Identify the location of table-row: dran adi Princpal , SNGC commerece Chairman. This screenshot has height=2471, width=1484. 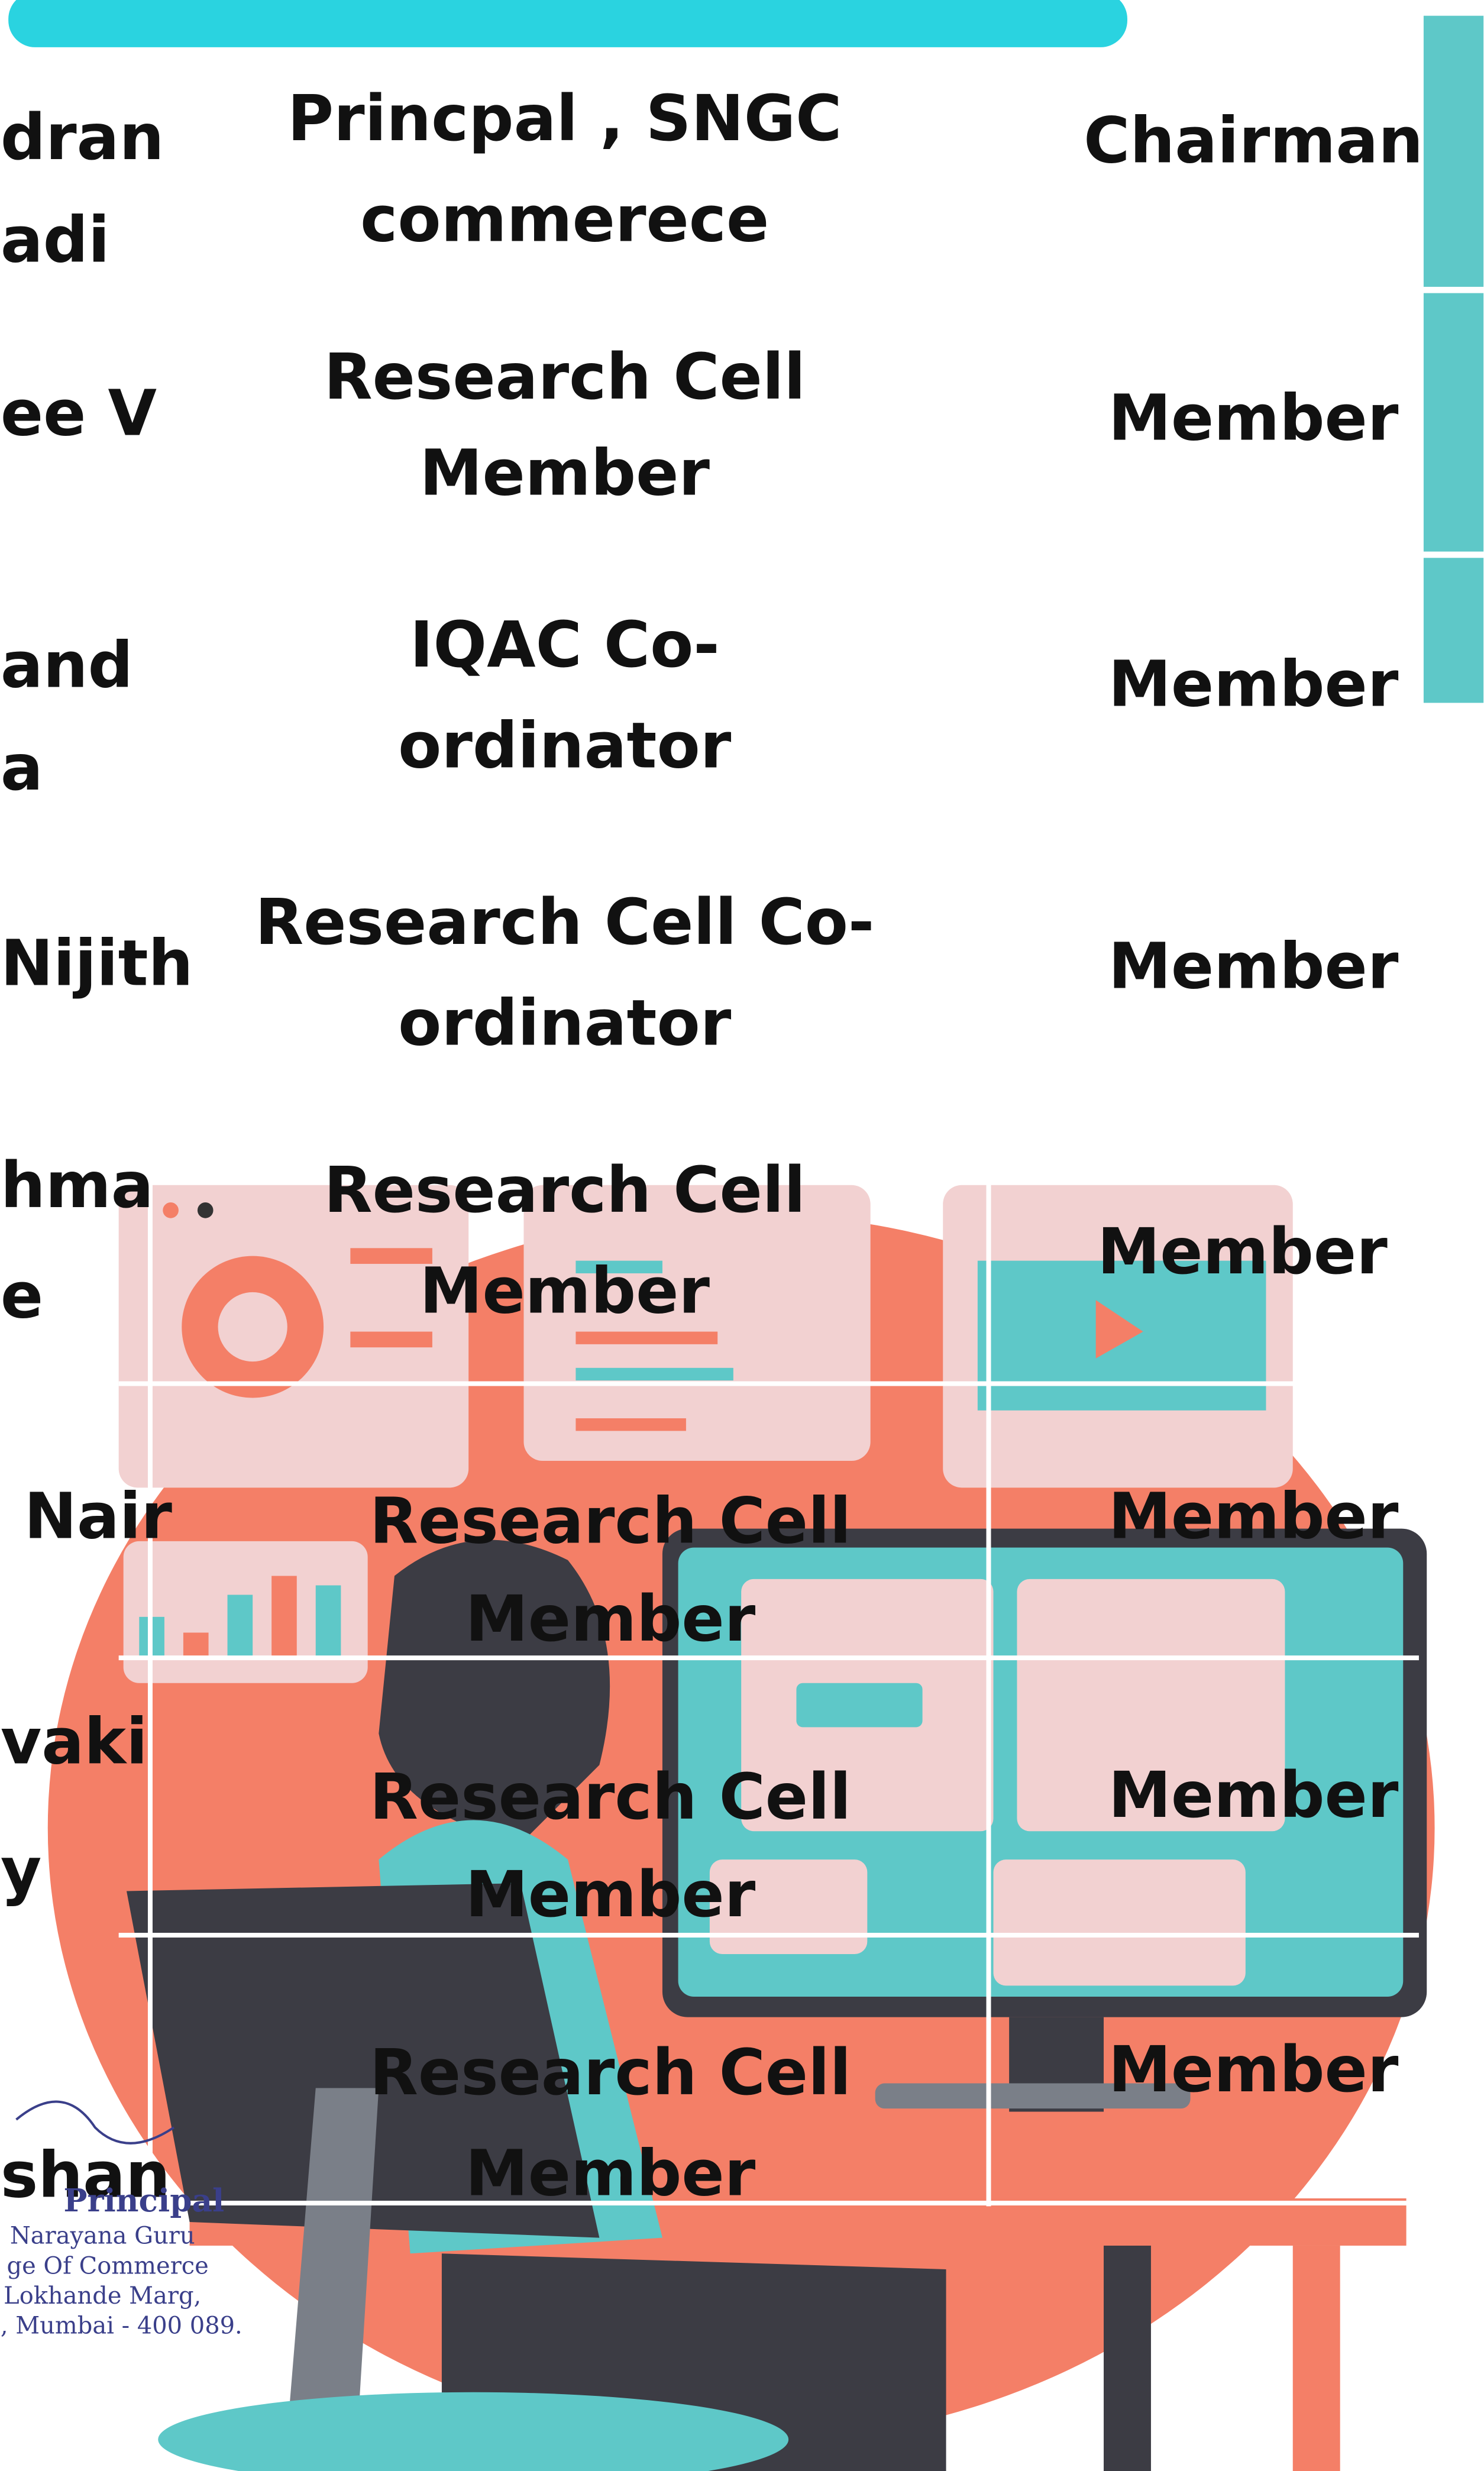
(712, 179).